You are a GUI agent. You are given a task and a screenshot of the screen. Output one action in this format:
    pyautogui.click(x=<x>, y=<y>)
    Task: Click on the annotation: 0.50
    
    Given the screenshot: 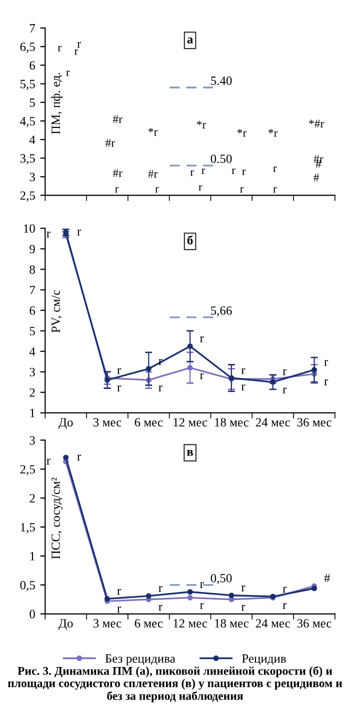 What is the action you would take?
    pyautogui.click(x=221, y=159)
    